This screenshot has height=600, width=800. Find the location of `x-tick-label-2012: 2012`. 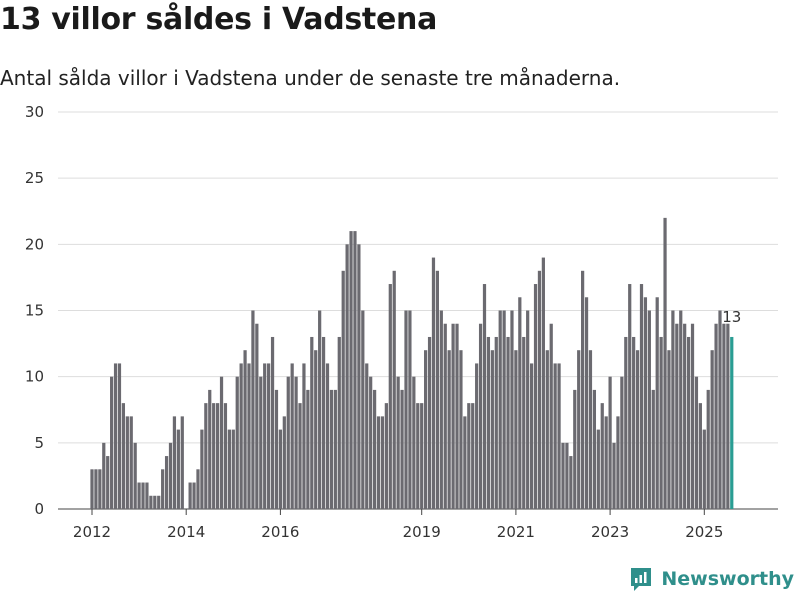

x-tick-label-2012: 2012 is located at coordinates (92, 532).